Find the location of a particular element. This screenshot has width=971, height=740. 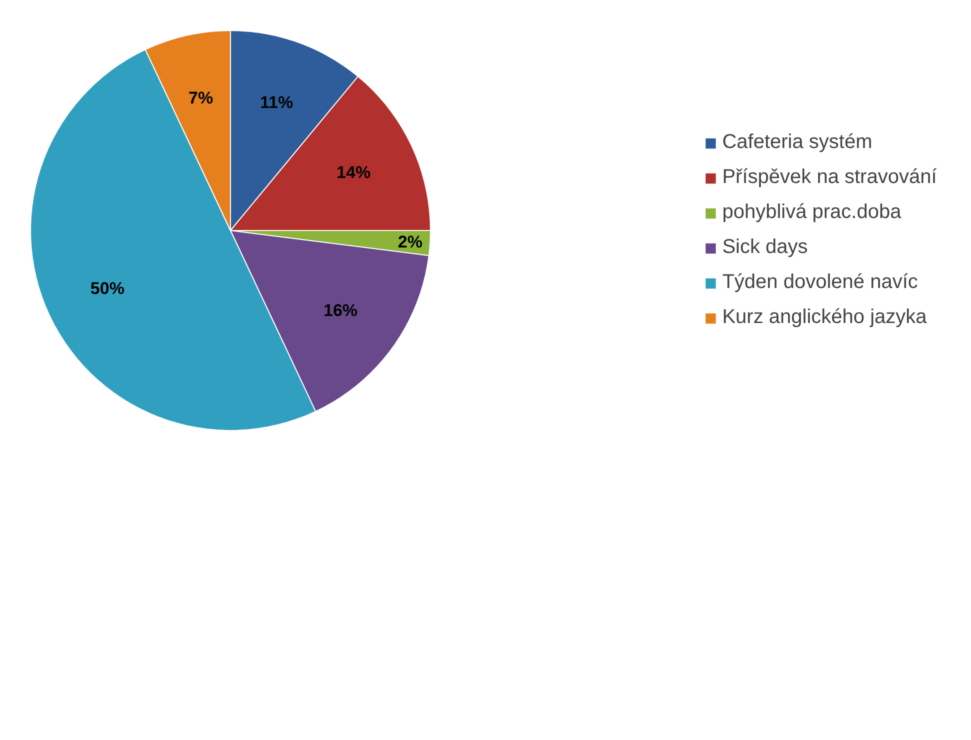

data-label: 16% is located at coordinates (341, 310).